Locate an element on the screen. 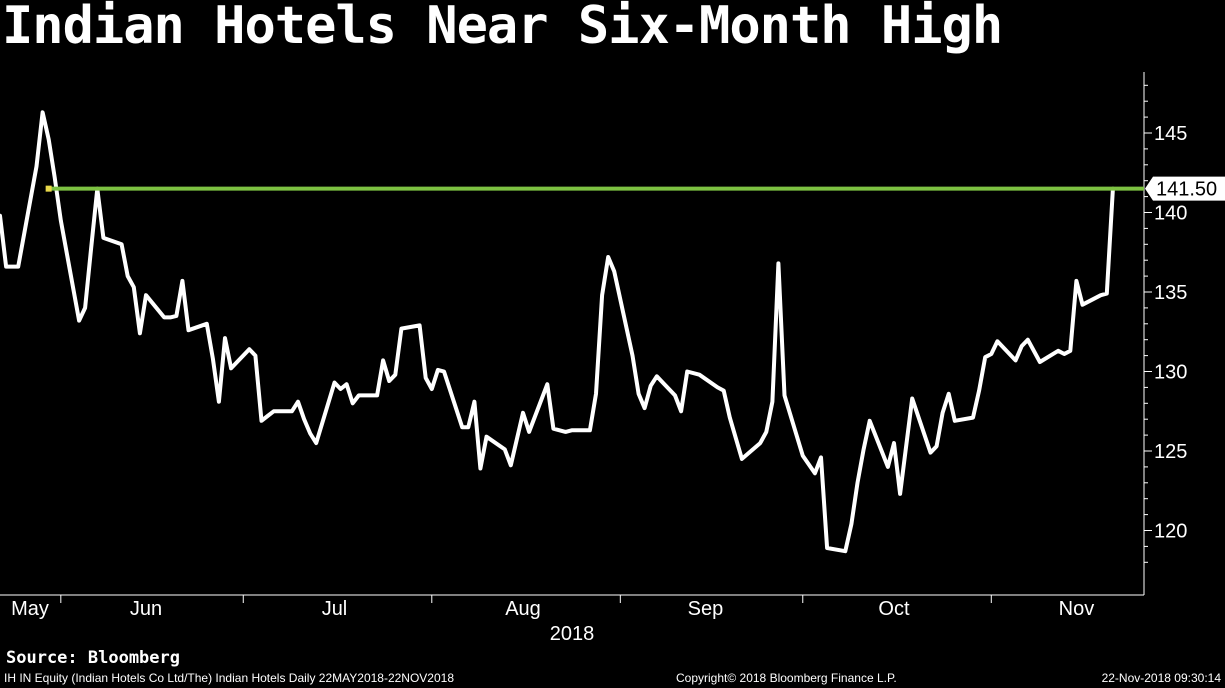 This screenshot has height=688, width=1225. x-tick-label: Oct is located at coordinates (894, 609).